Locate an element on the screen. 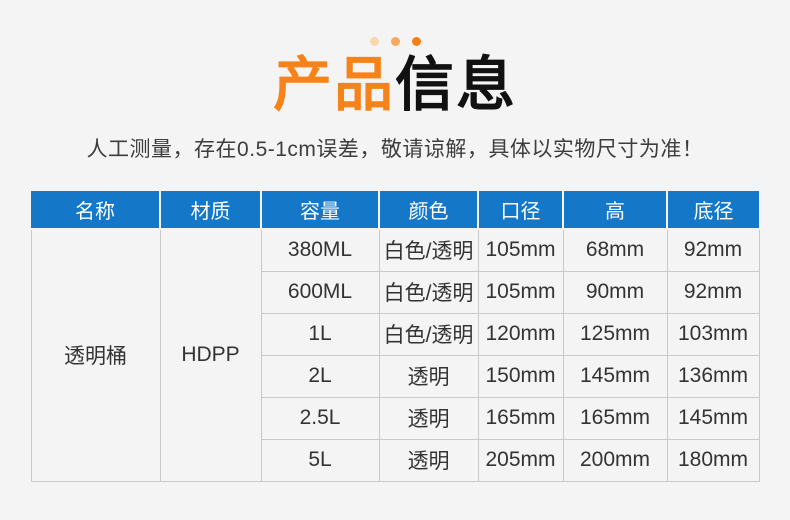  cell-caliber: 165mm is located at coordinates (520, 418).